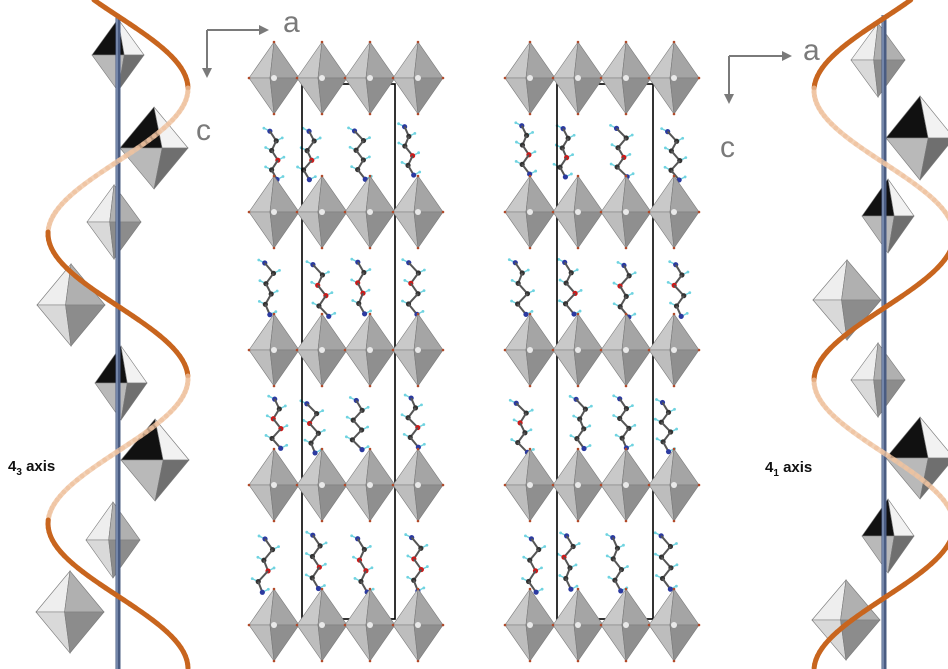  What do you see at coordinates (769, 467) in the screenshot?
I see `right-label-main: 4` at bounding box center [769, 467].